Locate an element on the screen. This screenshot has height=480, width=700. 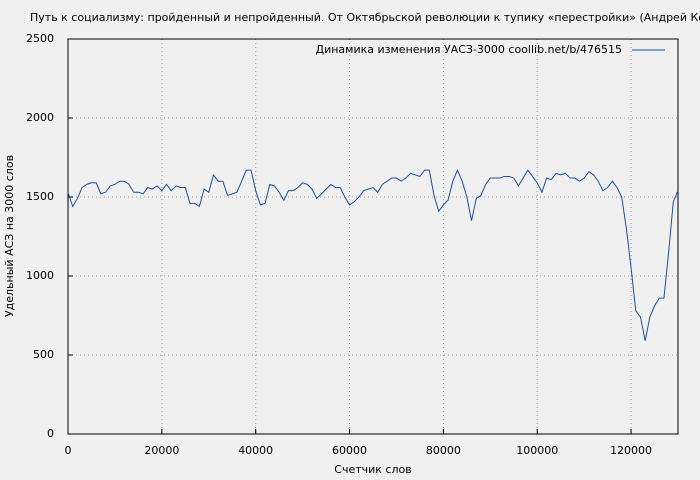
y-tick-label: 0 is located at coordinates (50, 433).